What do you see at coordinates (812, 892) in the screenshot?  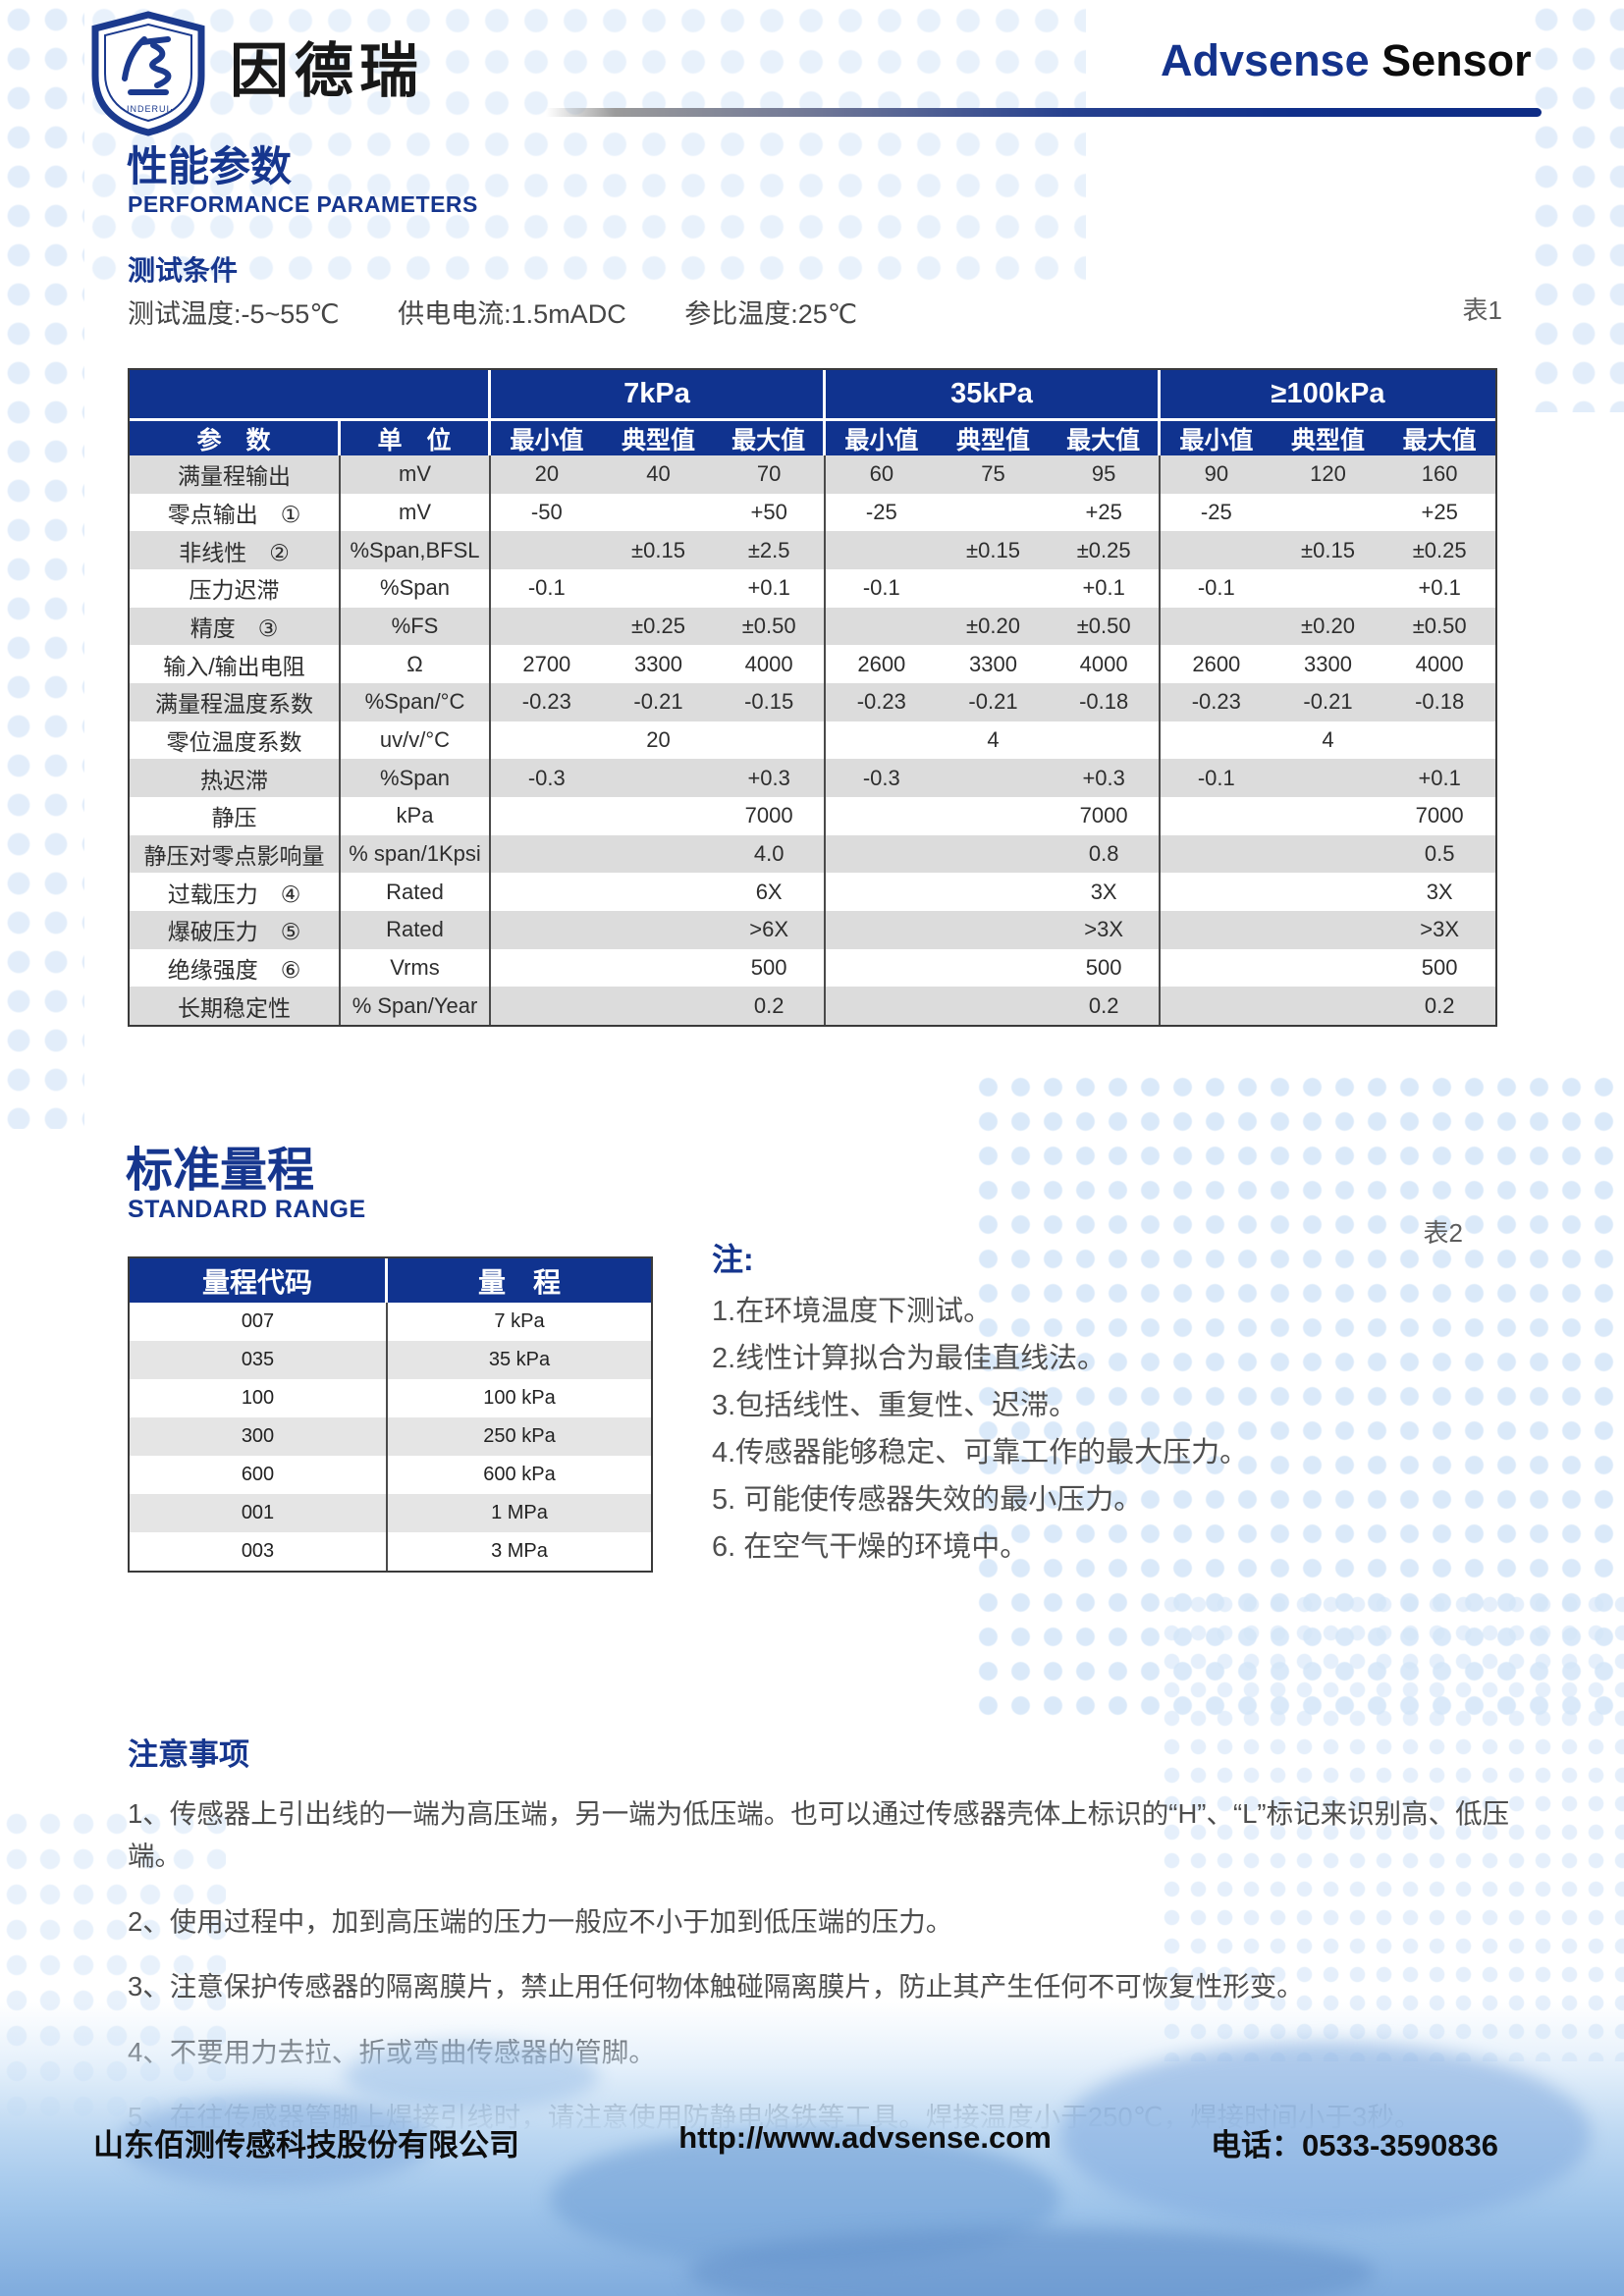 I see `table-row: 过载压力 ④ Rated 6X 3X 3X` at bounding box center [812, 892].